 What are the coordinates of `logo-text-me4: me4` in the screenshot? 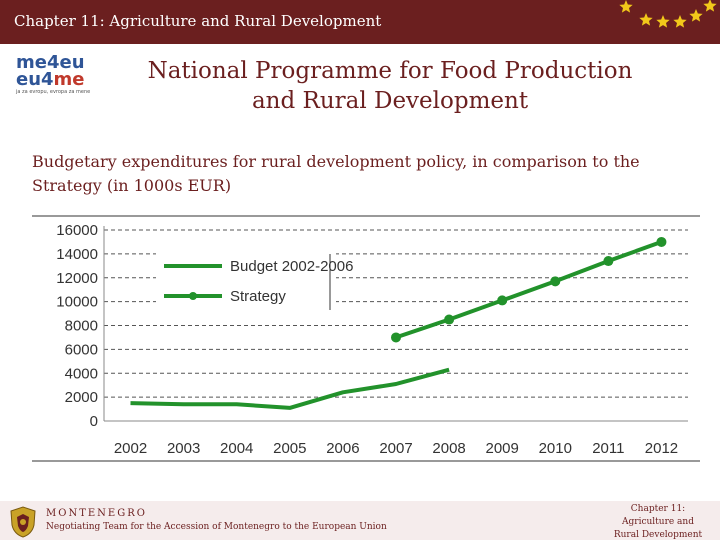 It's located at (38, 62).